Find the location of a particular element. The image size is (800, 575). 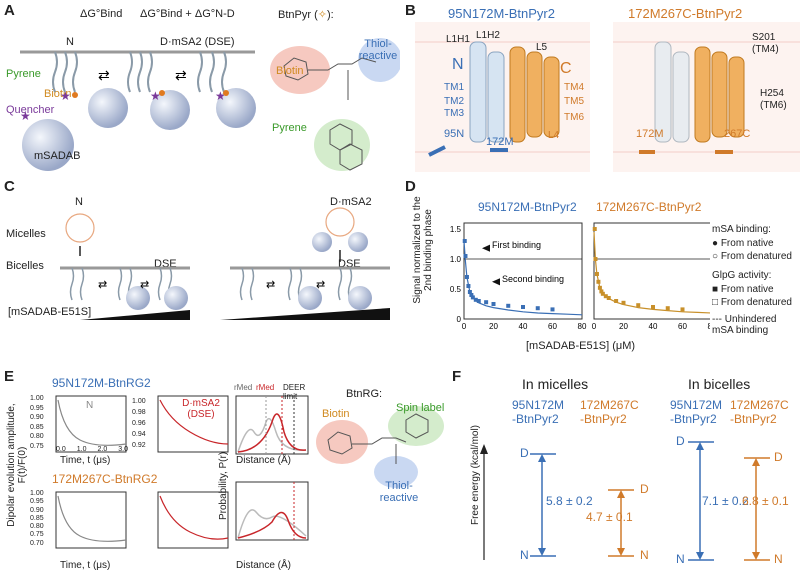

legend-msa-denatured: ○ From denatured is located at coordinates (752, 256).